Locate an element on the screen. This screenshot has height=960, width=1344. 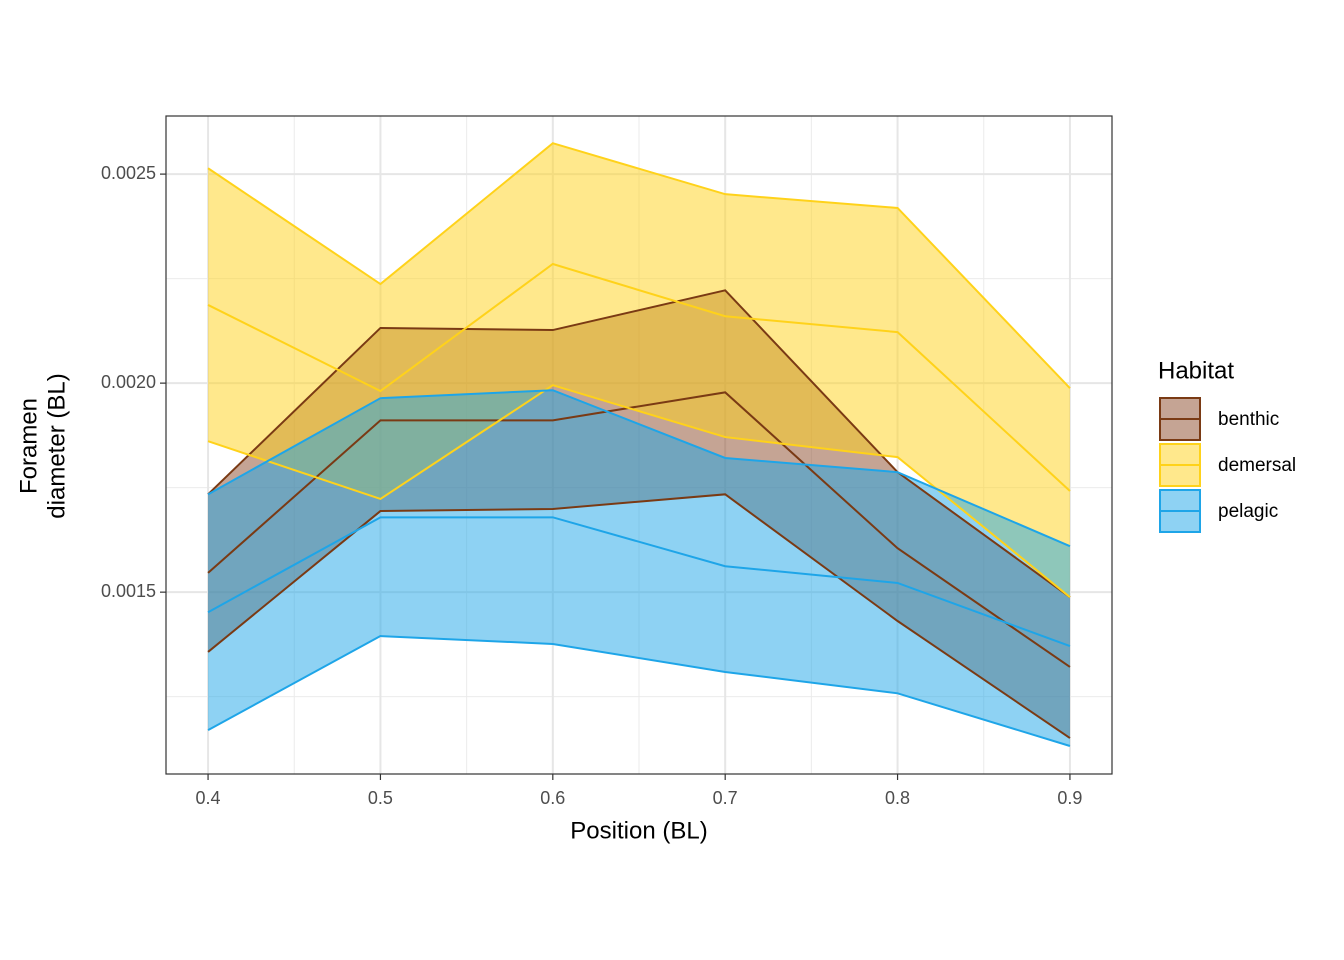
mean-line is located at coordinates (639, 582).